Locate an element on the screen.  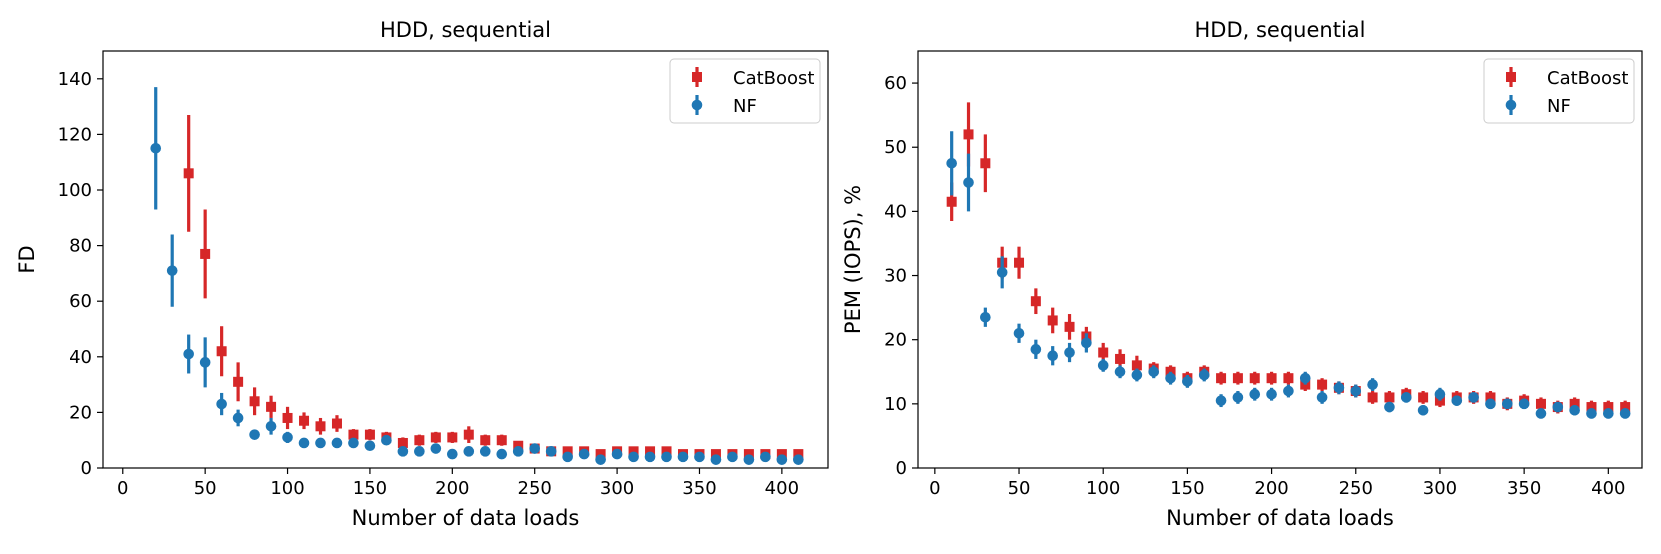
right-y-tick-label: 30 is located at coordinates (895, 276).